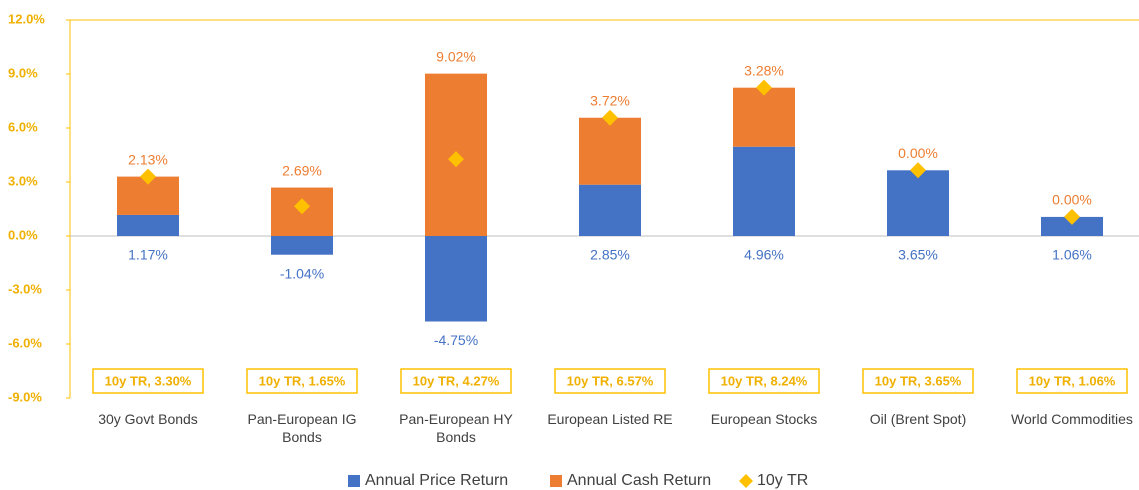 The image size is (1139, 490). I want to click on data-label: 2.69%, so click(302, 170).